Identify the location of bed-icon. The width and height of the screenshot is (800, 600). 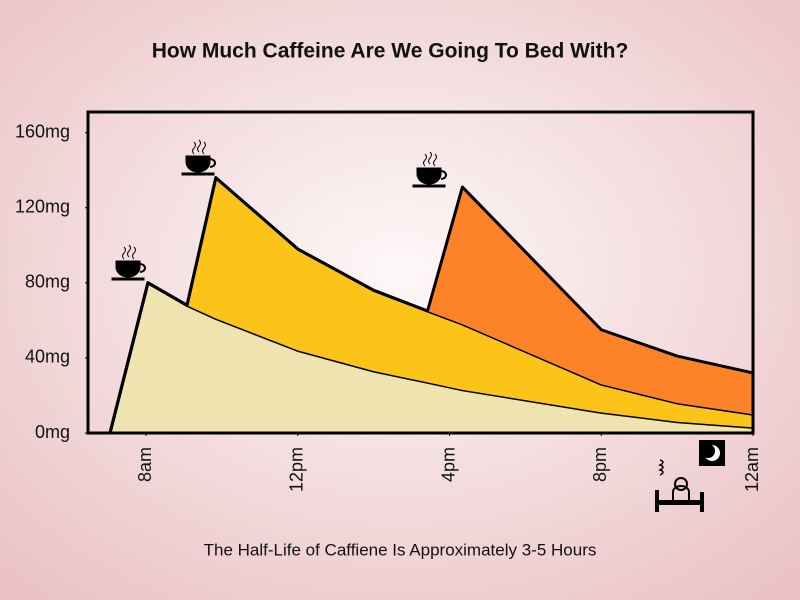
(679, 485).